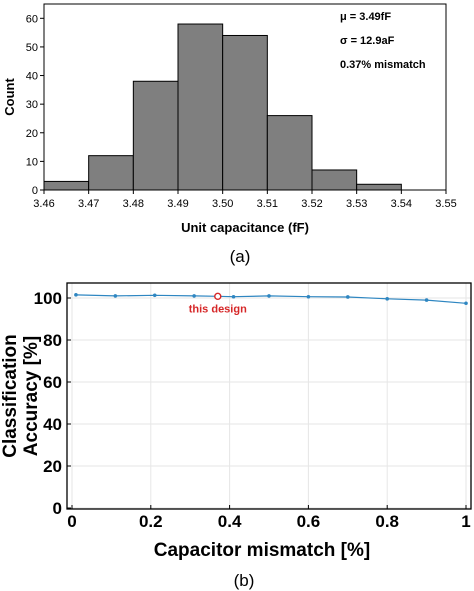 This screenshot has width=474, height=591. I want to click on panel-label-a: (a), so click(240, 256).